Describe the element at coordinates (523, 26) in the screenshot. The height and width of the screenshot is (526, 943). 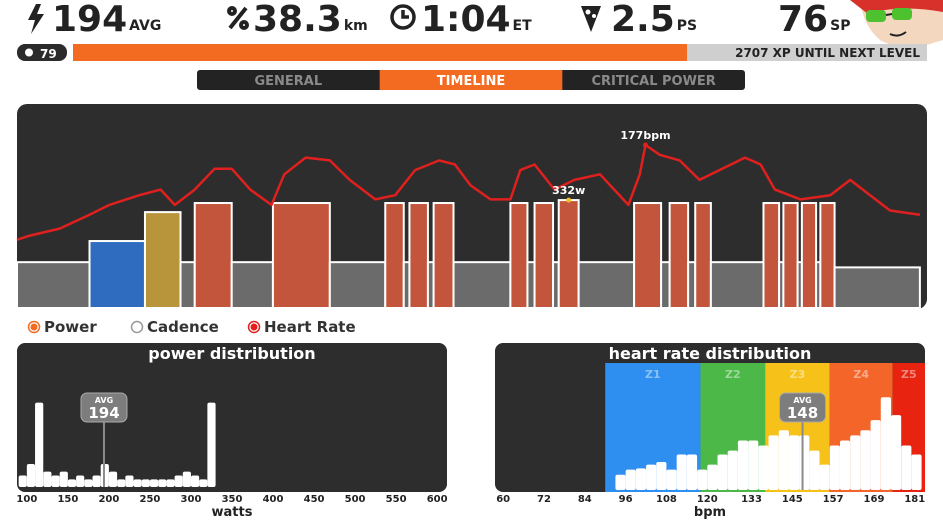
I see `stat-unit: ET` at that location.